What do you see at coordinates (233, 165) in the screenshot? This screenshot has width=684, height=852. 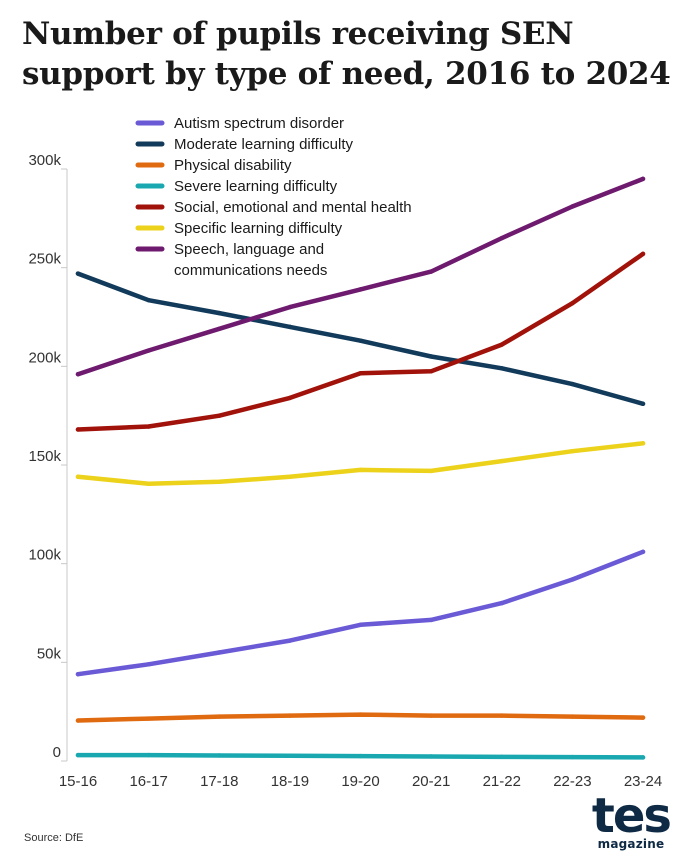 I see `legend-label: Physical disability` at bounding box center [233, 165].